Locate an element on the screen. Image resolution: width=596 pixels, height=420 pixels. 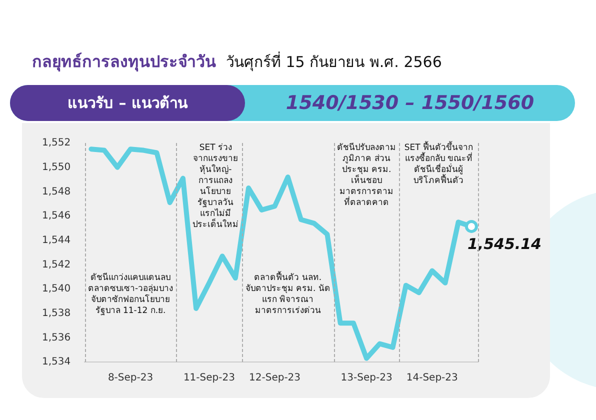
text: 1540/1530 – 1550/1560 is located at coordinates (410, 103).